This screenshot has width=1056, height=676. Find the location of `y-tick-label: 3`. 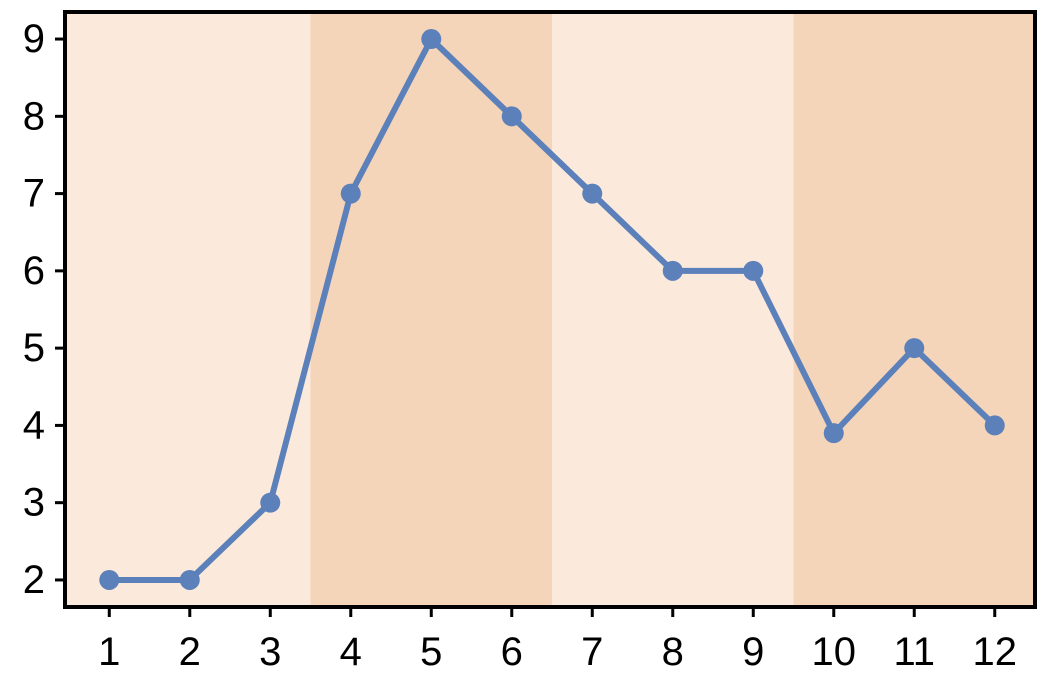

y-tick-label: 3 is located at coordinates (34, 503).